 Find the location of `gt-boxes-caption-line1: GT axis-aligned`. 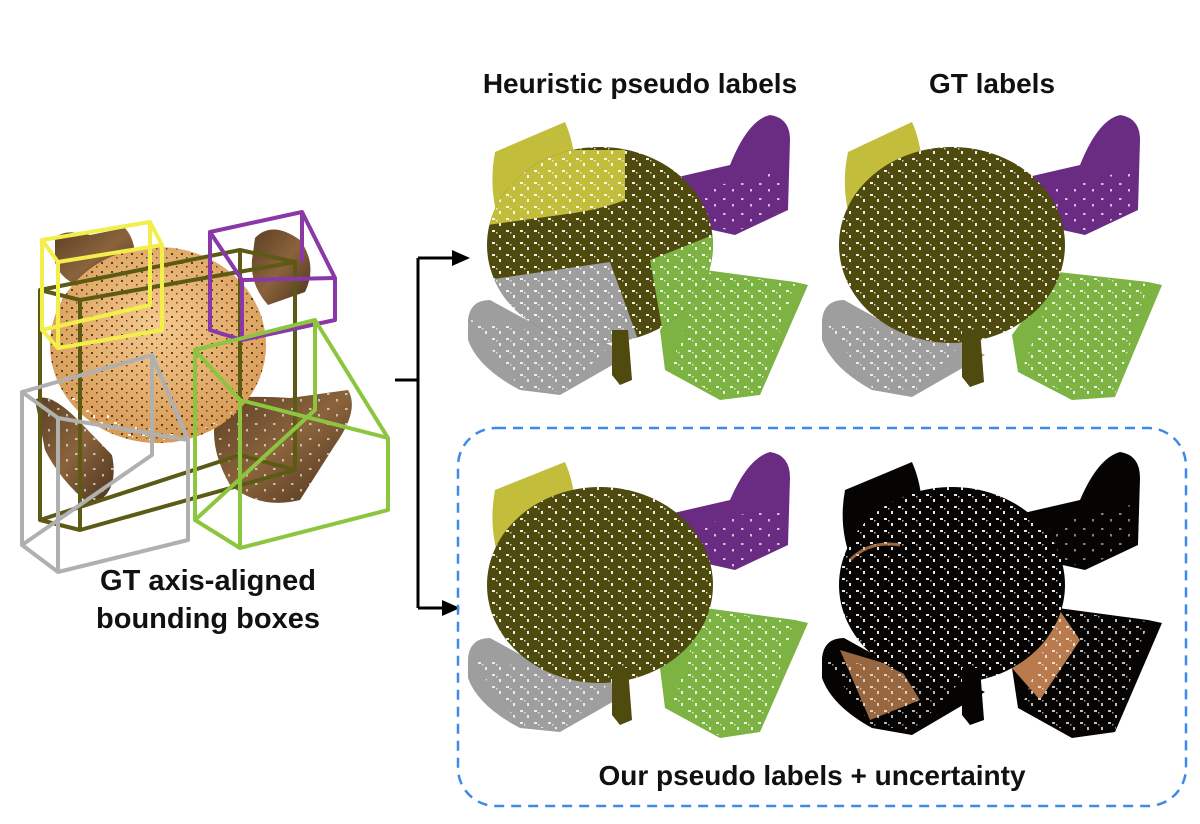

gt-boxes-caption-line1: GT axis-aligned is located at coordinates (208, 581).